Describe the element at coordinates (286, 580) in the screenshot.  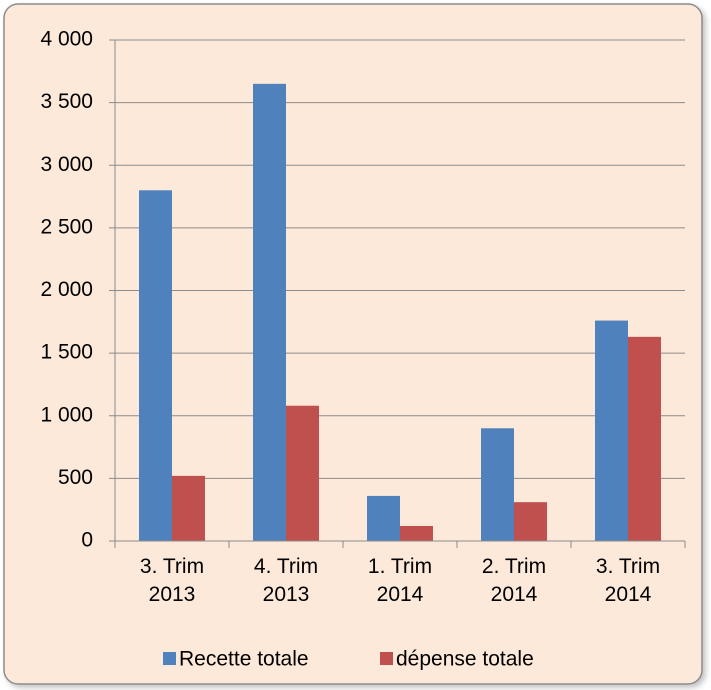
I see `x-tick-label: 4. Trim 2013` at that location.